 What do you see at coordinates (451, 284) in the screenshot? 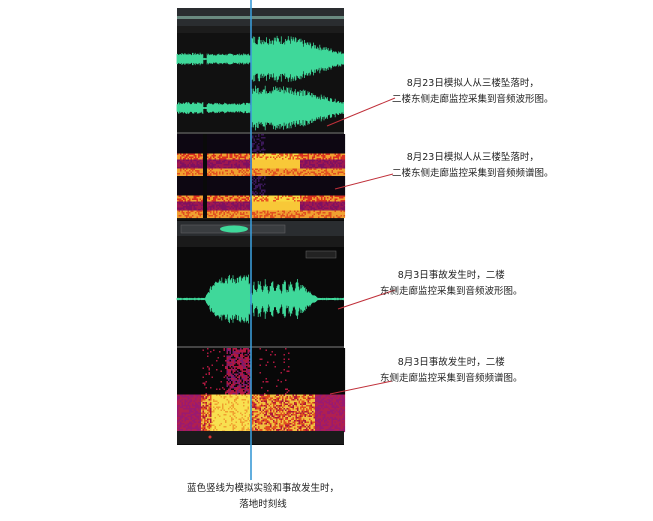
I see `annotation-waveform-aug3: 8月3日事故发生时，二楼 东侧走廊监控采集到音频波形图。` at bounding box center [451, 284].